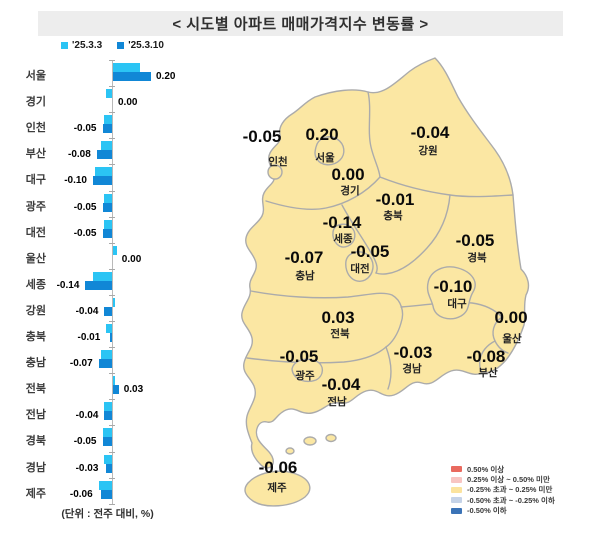  I want to click on map-name-jeju: 제주, so click(277, 487).